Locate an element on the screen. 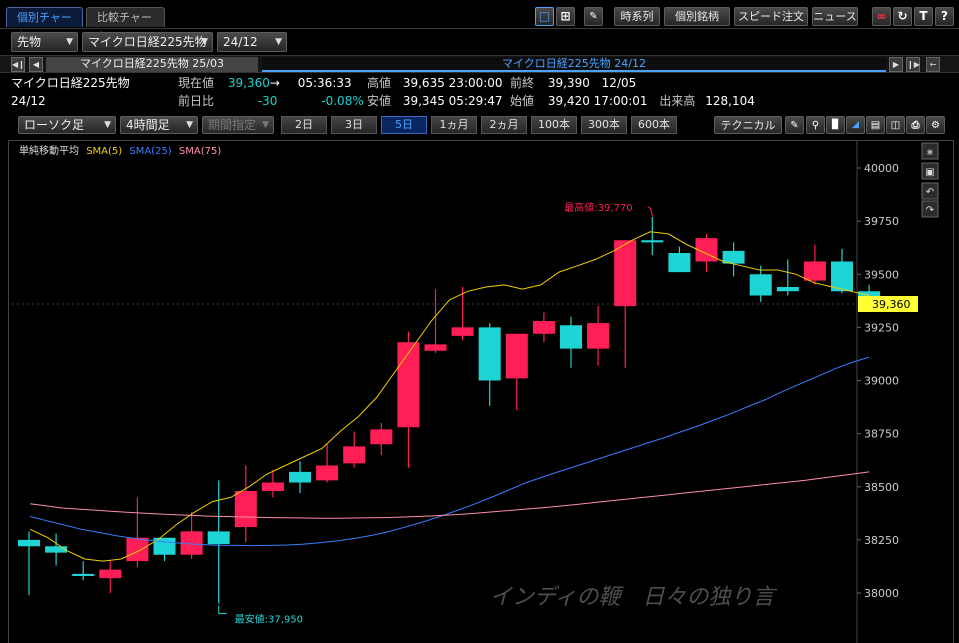 The height and width of the screenshot is (643, 959). chart-style-select: ローソク足 ▼ is located at coordinates (67, 125).